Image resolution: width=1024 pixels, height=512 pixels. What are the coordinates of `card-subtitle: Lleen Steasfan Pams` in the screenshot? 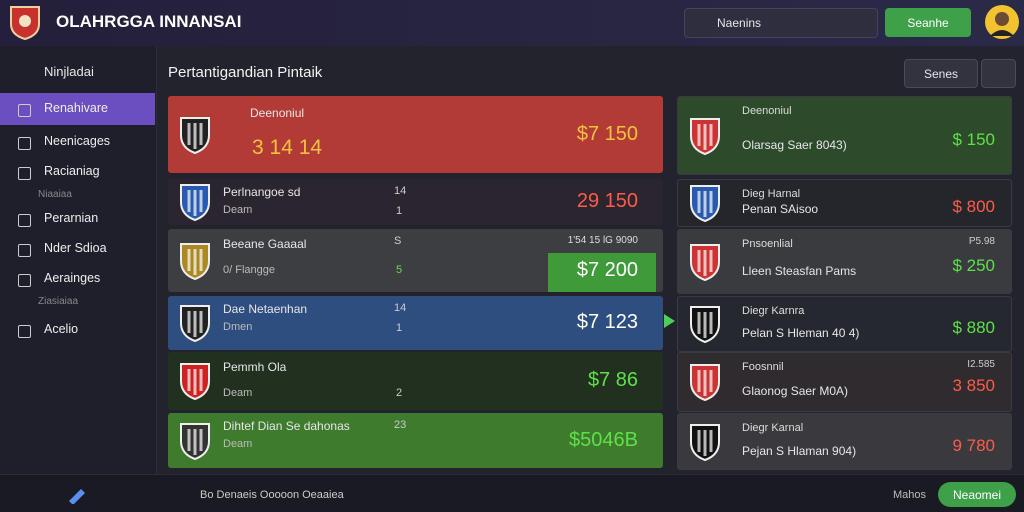 It's located at (799, 270).